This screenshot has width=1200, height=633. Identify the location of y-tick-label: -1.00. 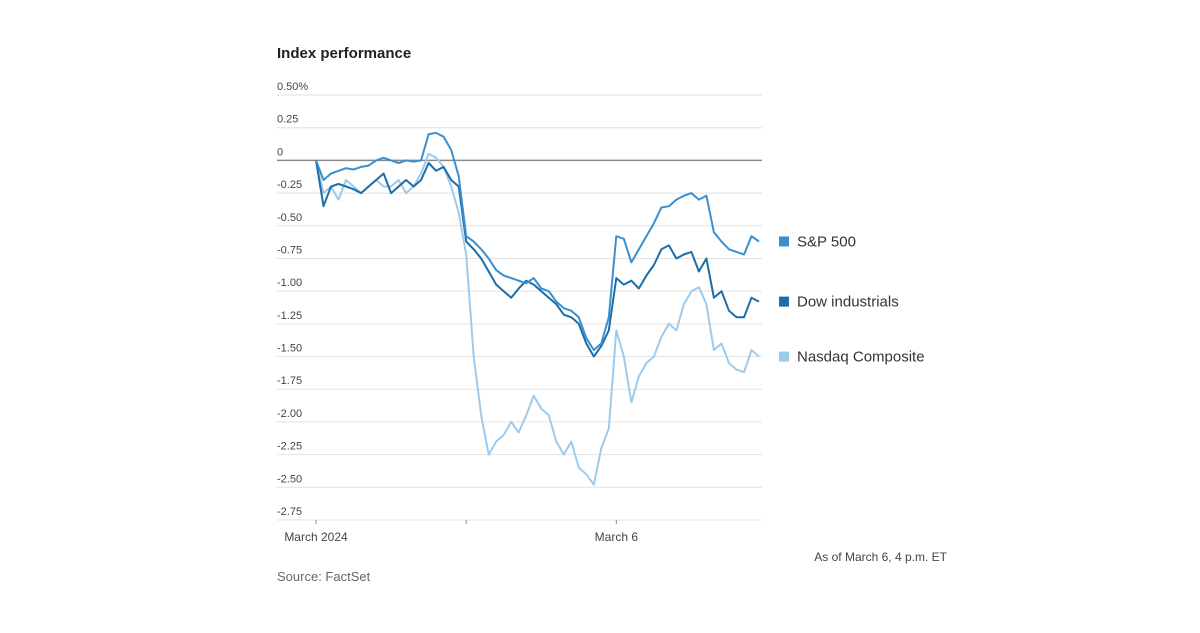
(289, 283).